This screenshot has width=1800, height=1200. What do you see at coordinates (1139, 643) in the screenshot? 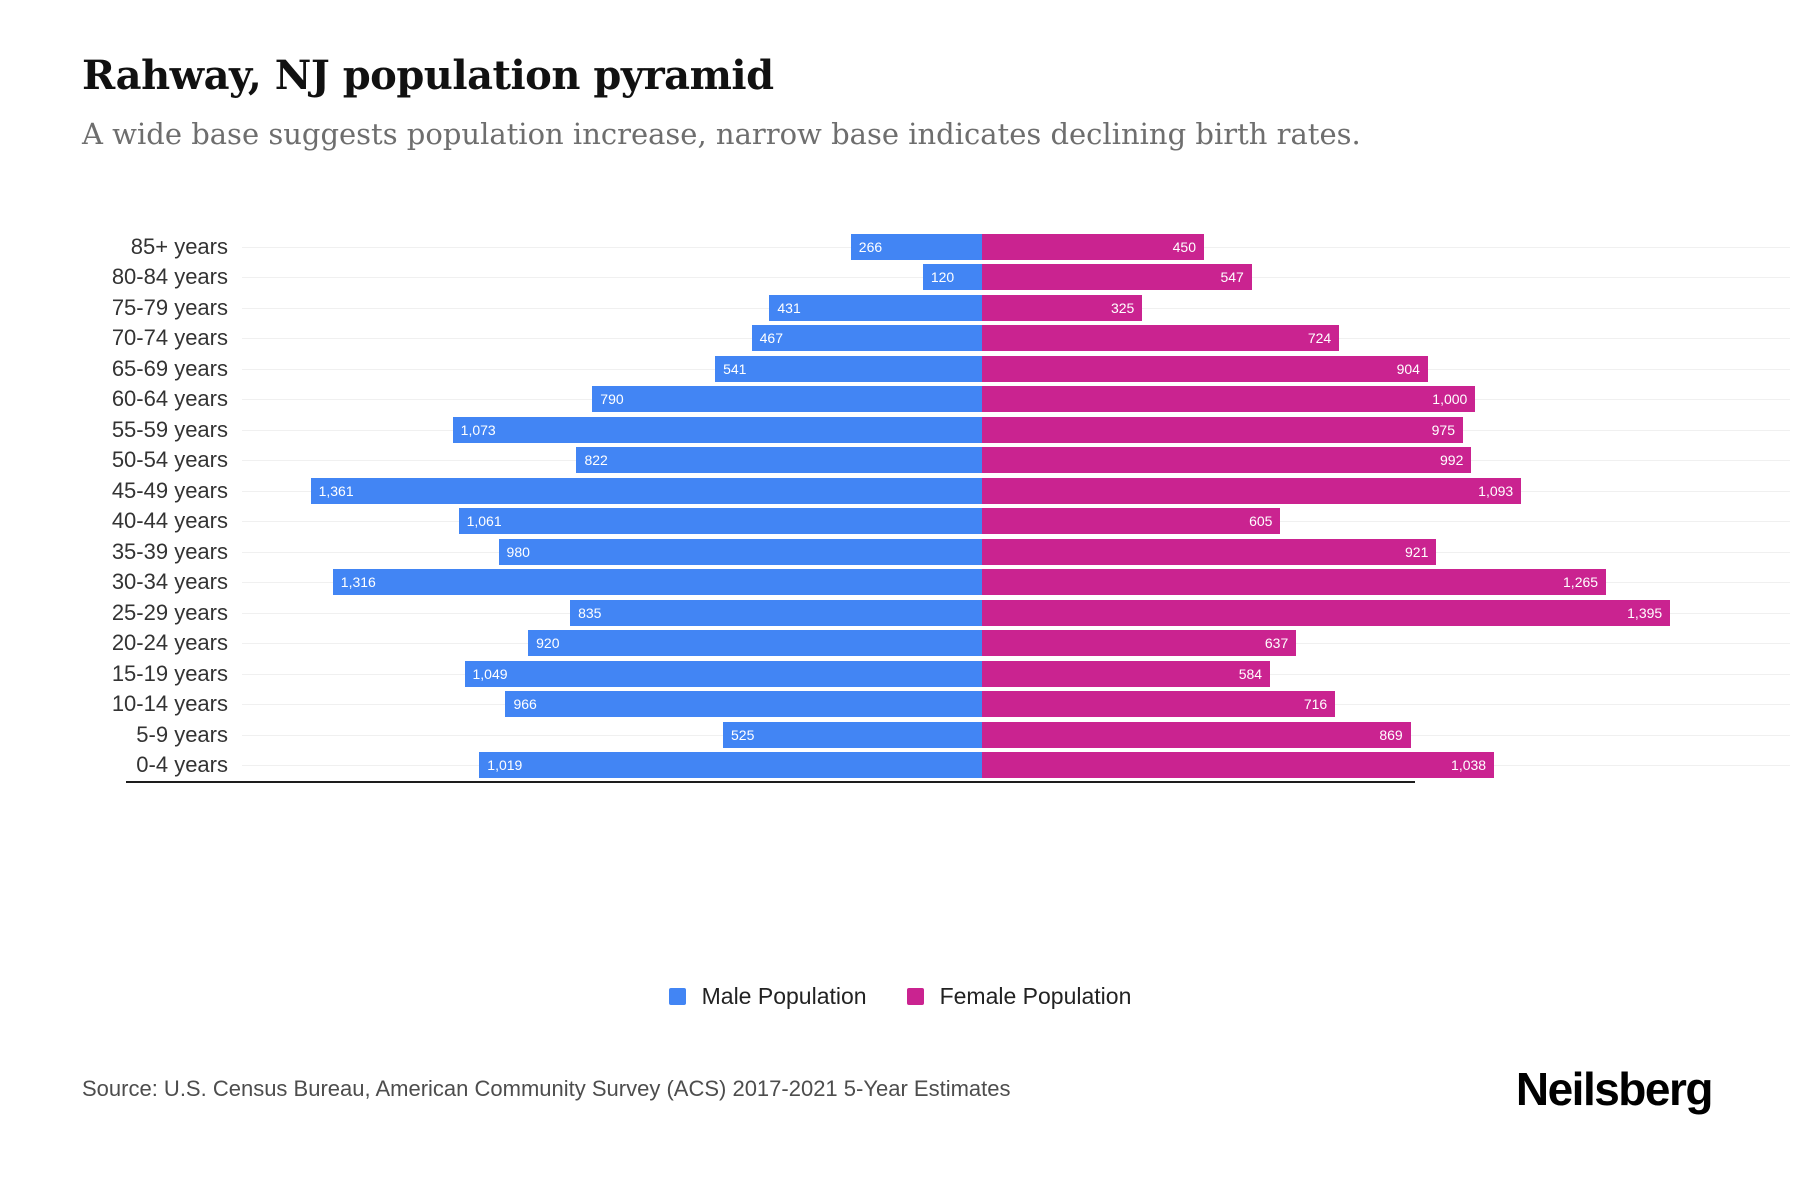
I see `female-bar: 637` at bounding box center [1139, 643].